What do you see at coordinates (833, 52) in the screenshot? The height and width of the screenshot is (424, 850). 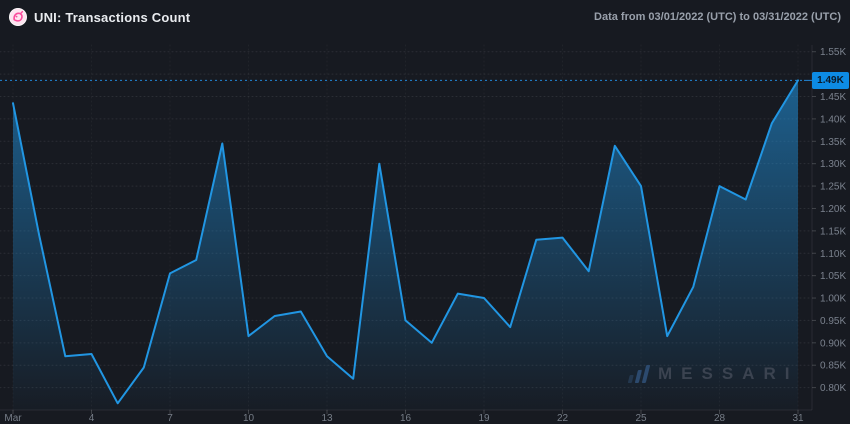 I see `y-tick-label: 1.55K` at bounding box center [833, 52].